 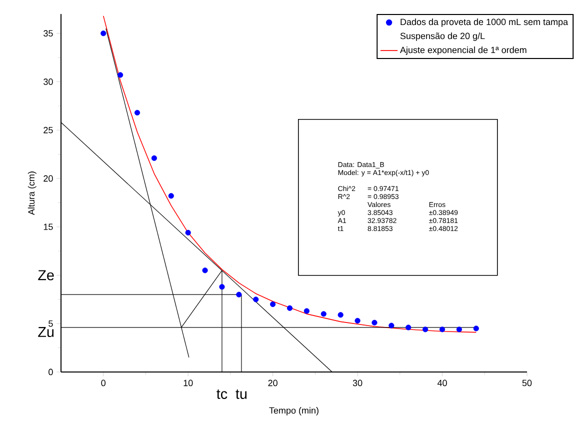 I want to click on legend-label: Ajuste exponencial de 1ª ordem, so click(x=463, y=50).